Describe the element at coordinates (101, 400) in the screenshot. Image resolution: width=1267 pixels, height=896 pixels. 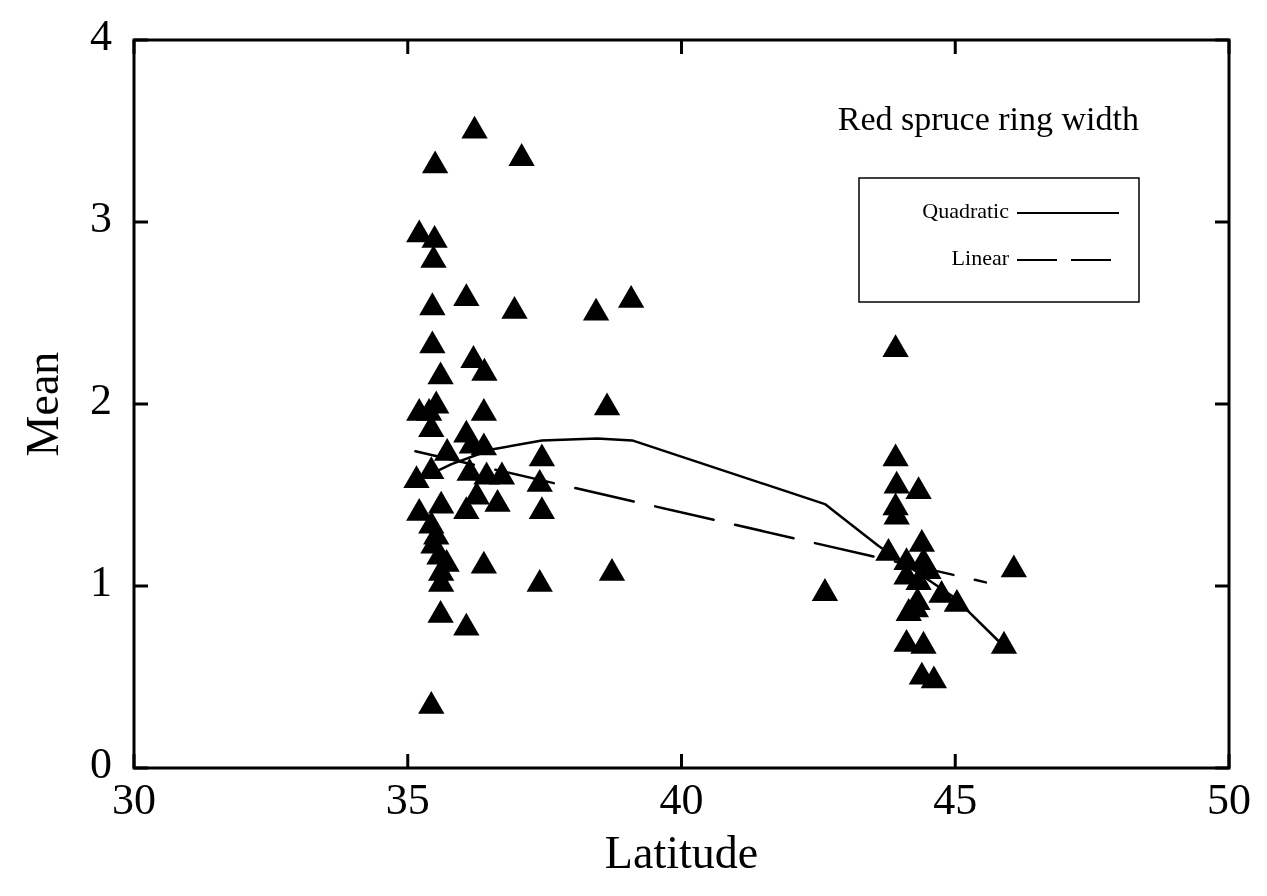
I see `y-tick-label: 2` at that location.